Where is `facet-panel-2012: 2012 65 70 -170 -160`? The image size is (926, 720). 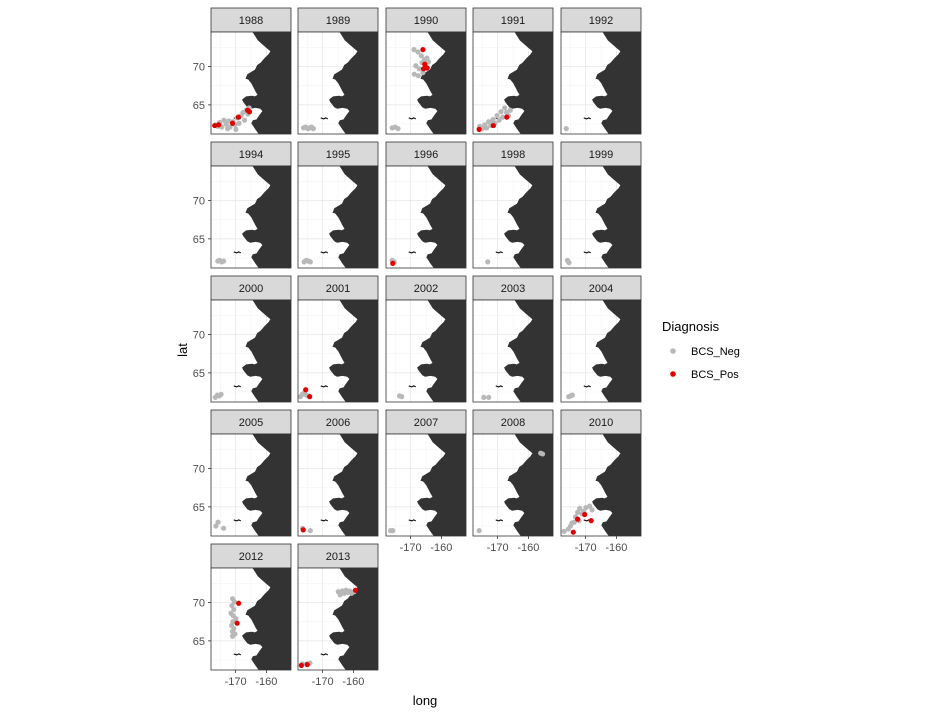 facet-panel-2012: 2012 65 70 -170 -160 is located at coordinates (242, 615).